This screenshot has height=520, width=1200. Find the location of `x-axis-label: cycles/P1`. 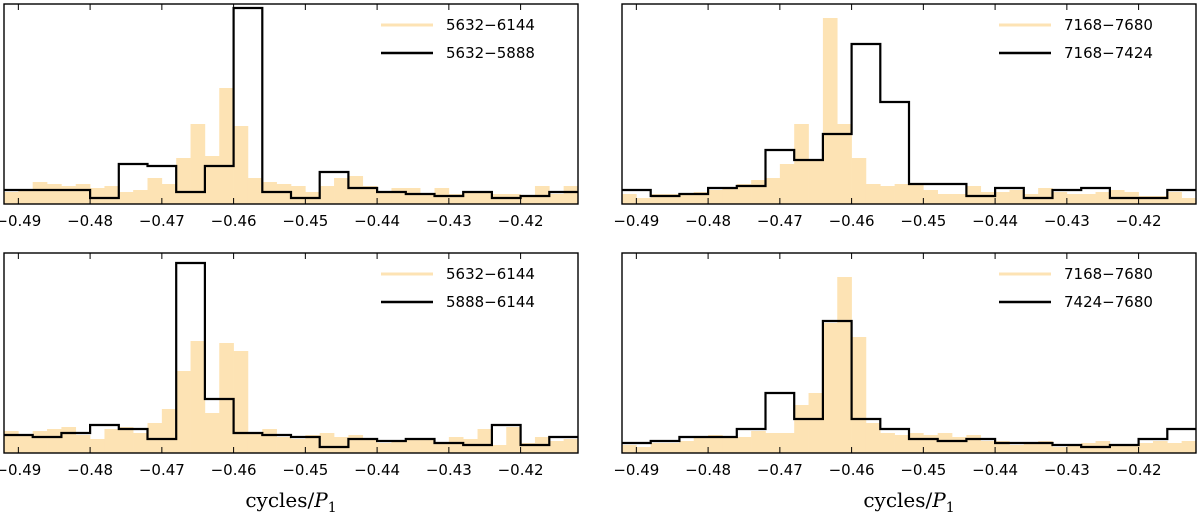

x-axis-label: cycles/P1 is located at coordinates (290, 502).